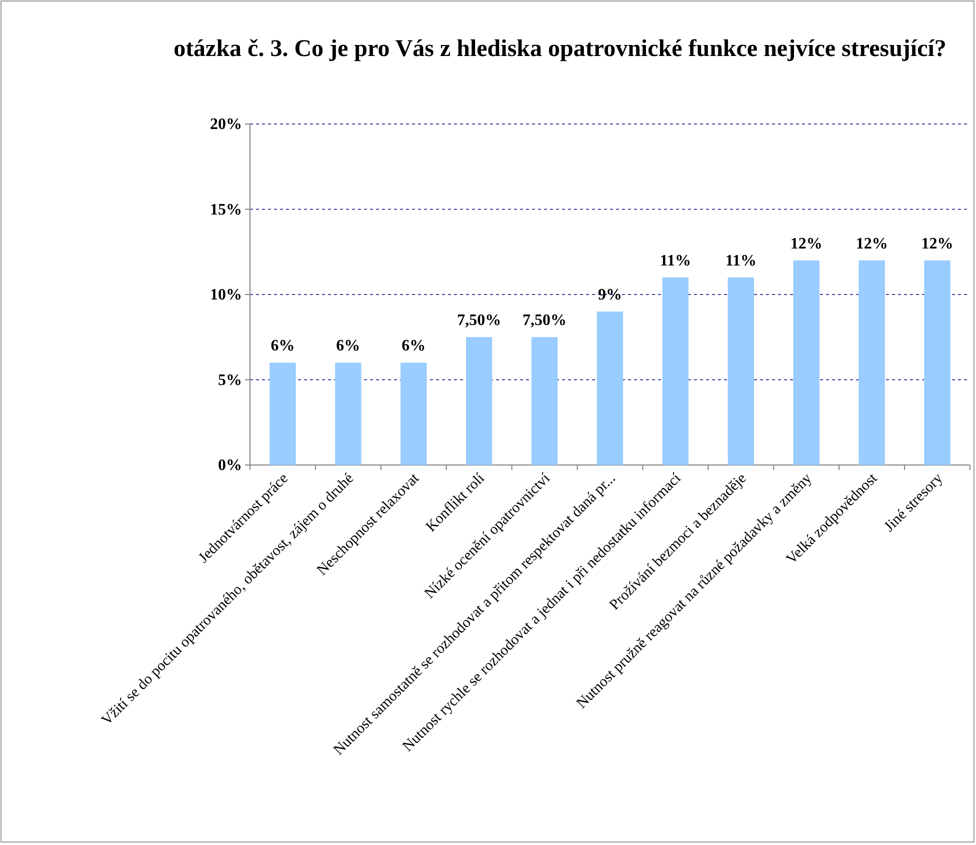 The image size is (976, 845). What do you see at coordinates (560, 49) in the screenshot?
I see `chart-title: otázka č. 3. Co je pro Vás z hlediska opatrovnické funkce nejvíce stresující?` at bounding box center [560, 49].